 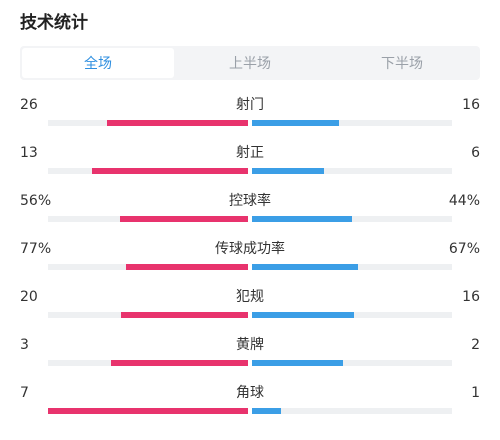 I want to click on stat-away-value: 2, so click(x=475, y=345).